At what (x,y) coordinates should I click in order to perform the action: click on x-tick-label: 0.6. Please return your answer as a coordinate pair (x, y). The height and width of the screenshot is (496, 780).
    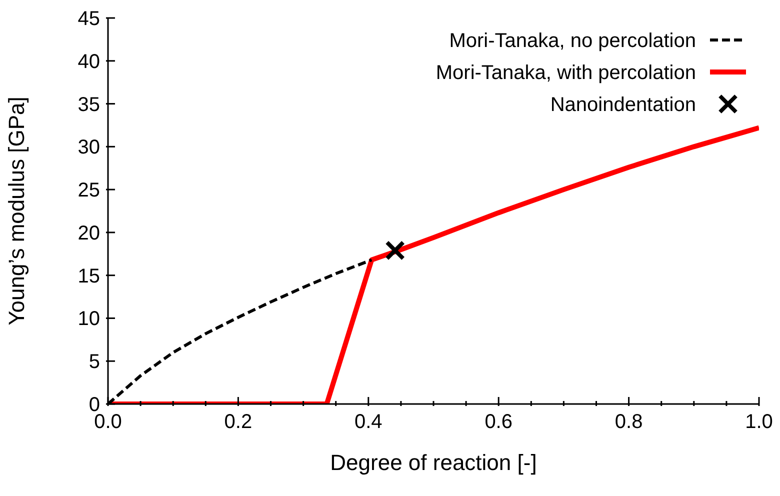
    Looking at the image, I should click on (498, 422).